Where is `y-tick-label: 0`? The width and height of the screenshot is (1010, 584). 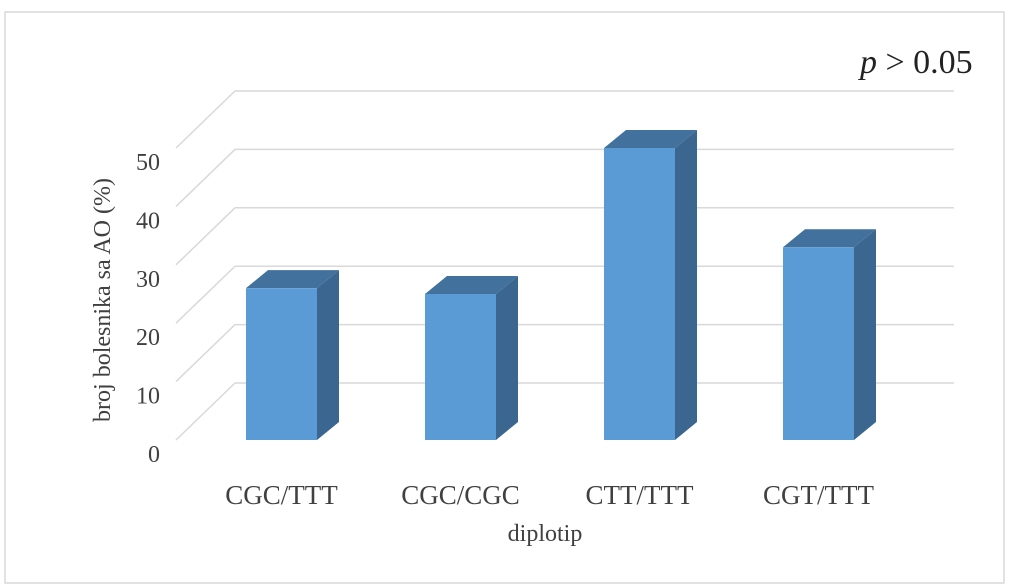
y-tick-label: 0 is located at coordinates (154, 455).